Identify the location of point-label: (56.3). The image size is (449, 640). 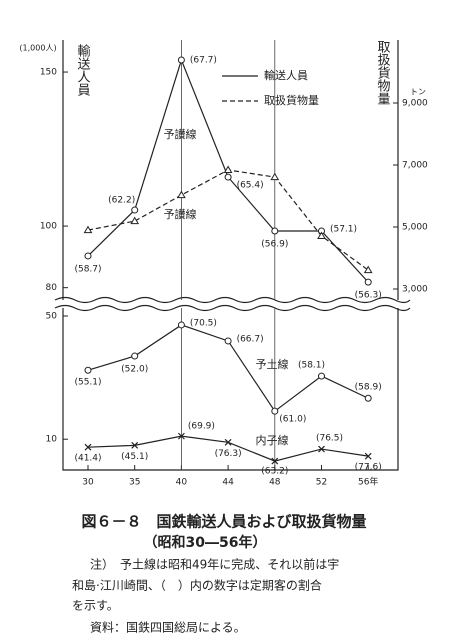
(368, 296).